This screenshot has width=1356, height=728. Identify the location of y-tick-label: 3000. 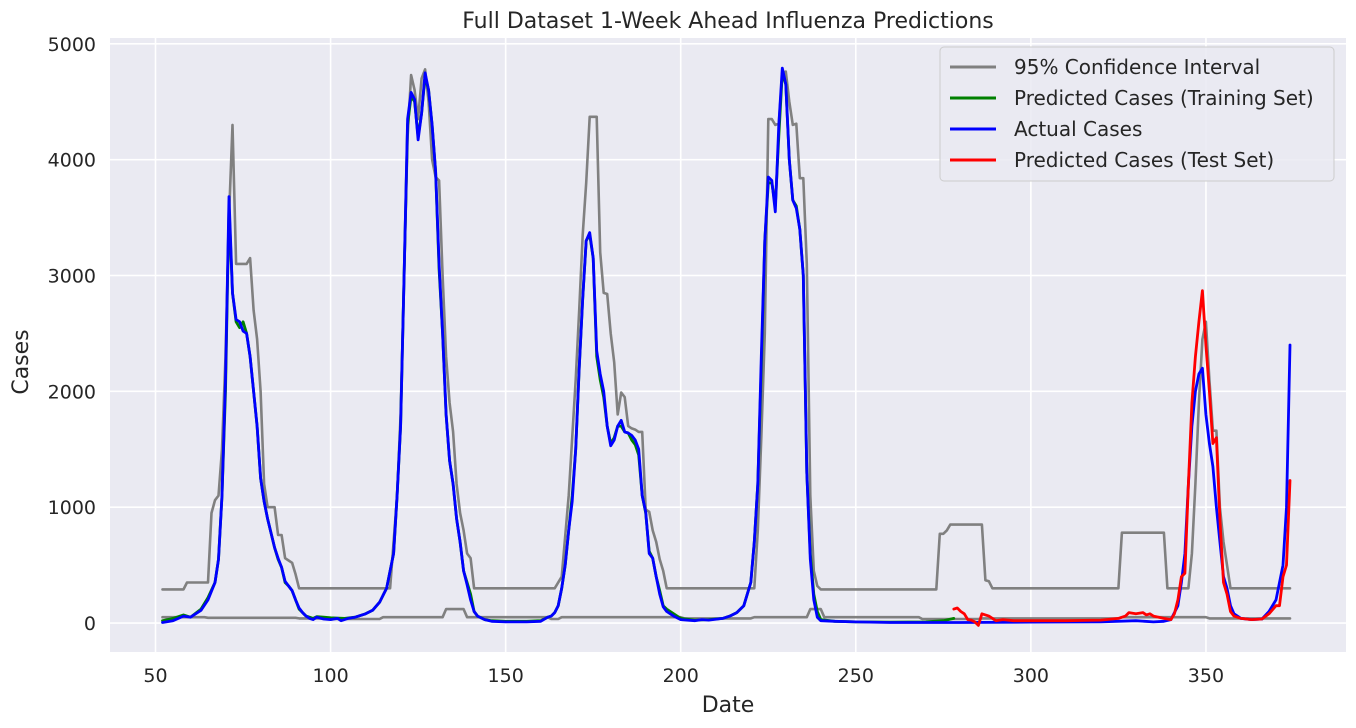
(72, 276).